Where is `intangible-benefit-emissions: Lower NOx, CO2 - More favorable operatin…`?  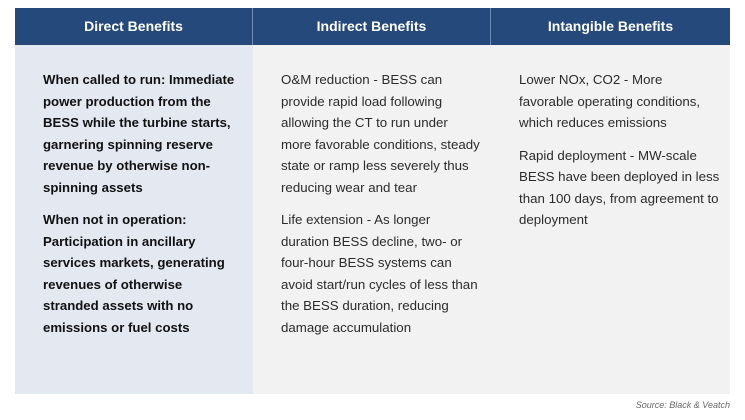
intangible-benefit-emissions: Lower NOx, CO2 - More favorable operatin… is located at coordinates (610, 101).